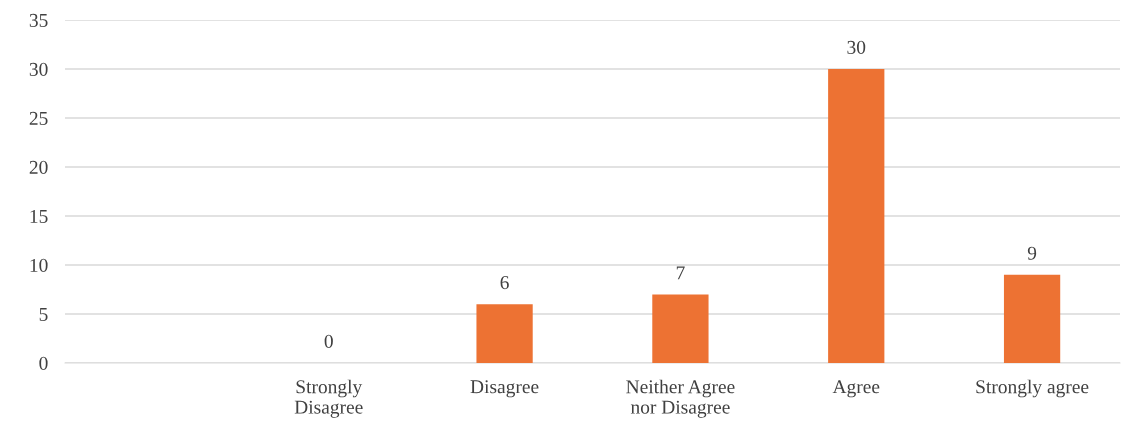  I want to click on y-tick-label: 35, so click(38, 20).